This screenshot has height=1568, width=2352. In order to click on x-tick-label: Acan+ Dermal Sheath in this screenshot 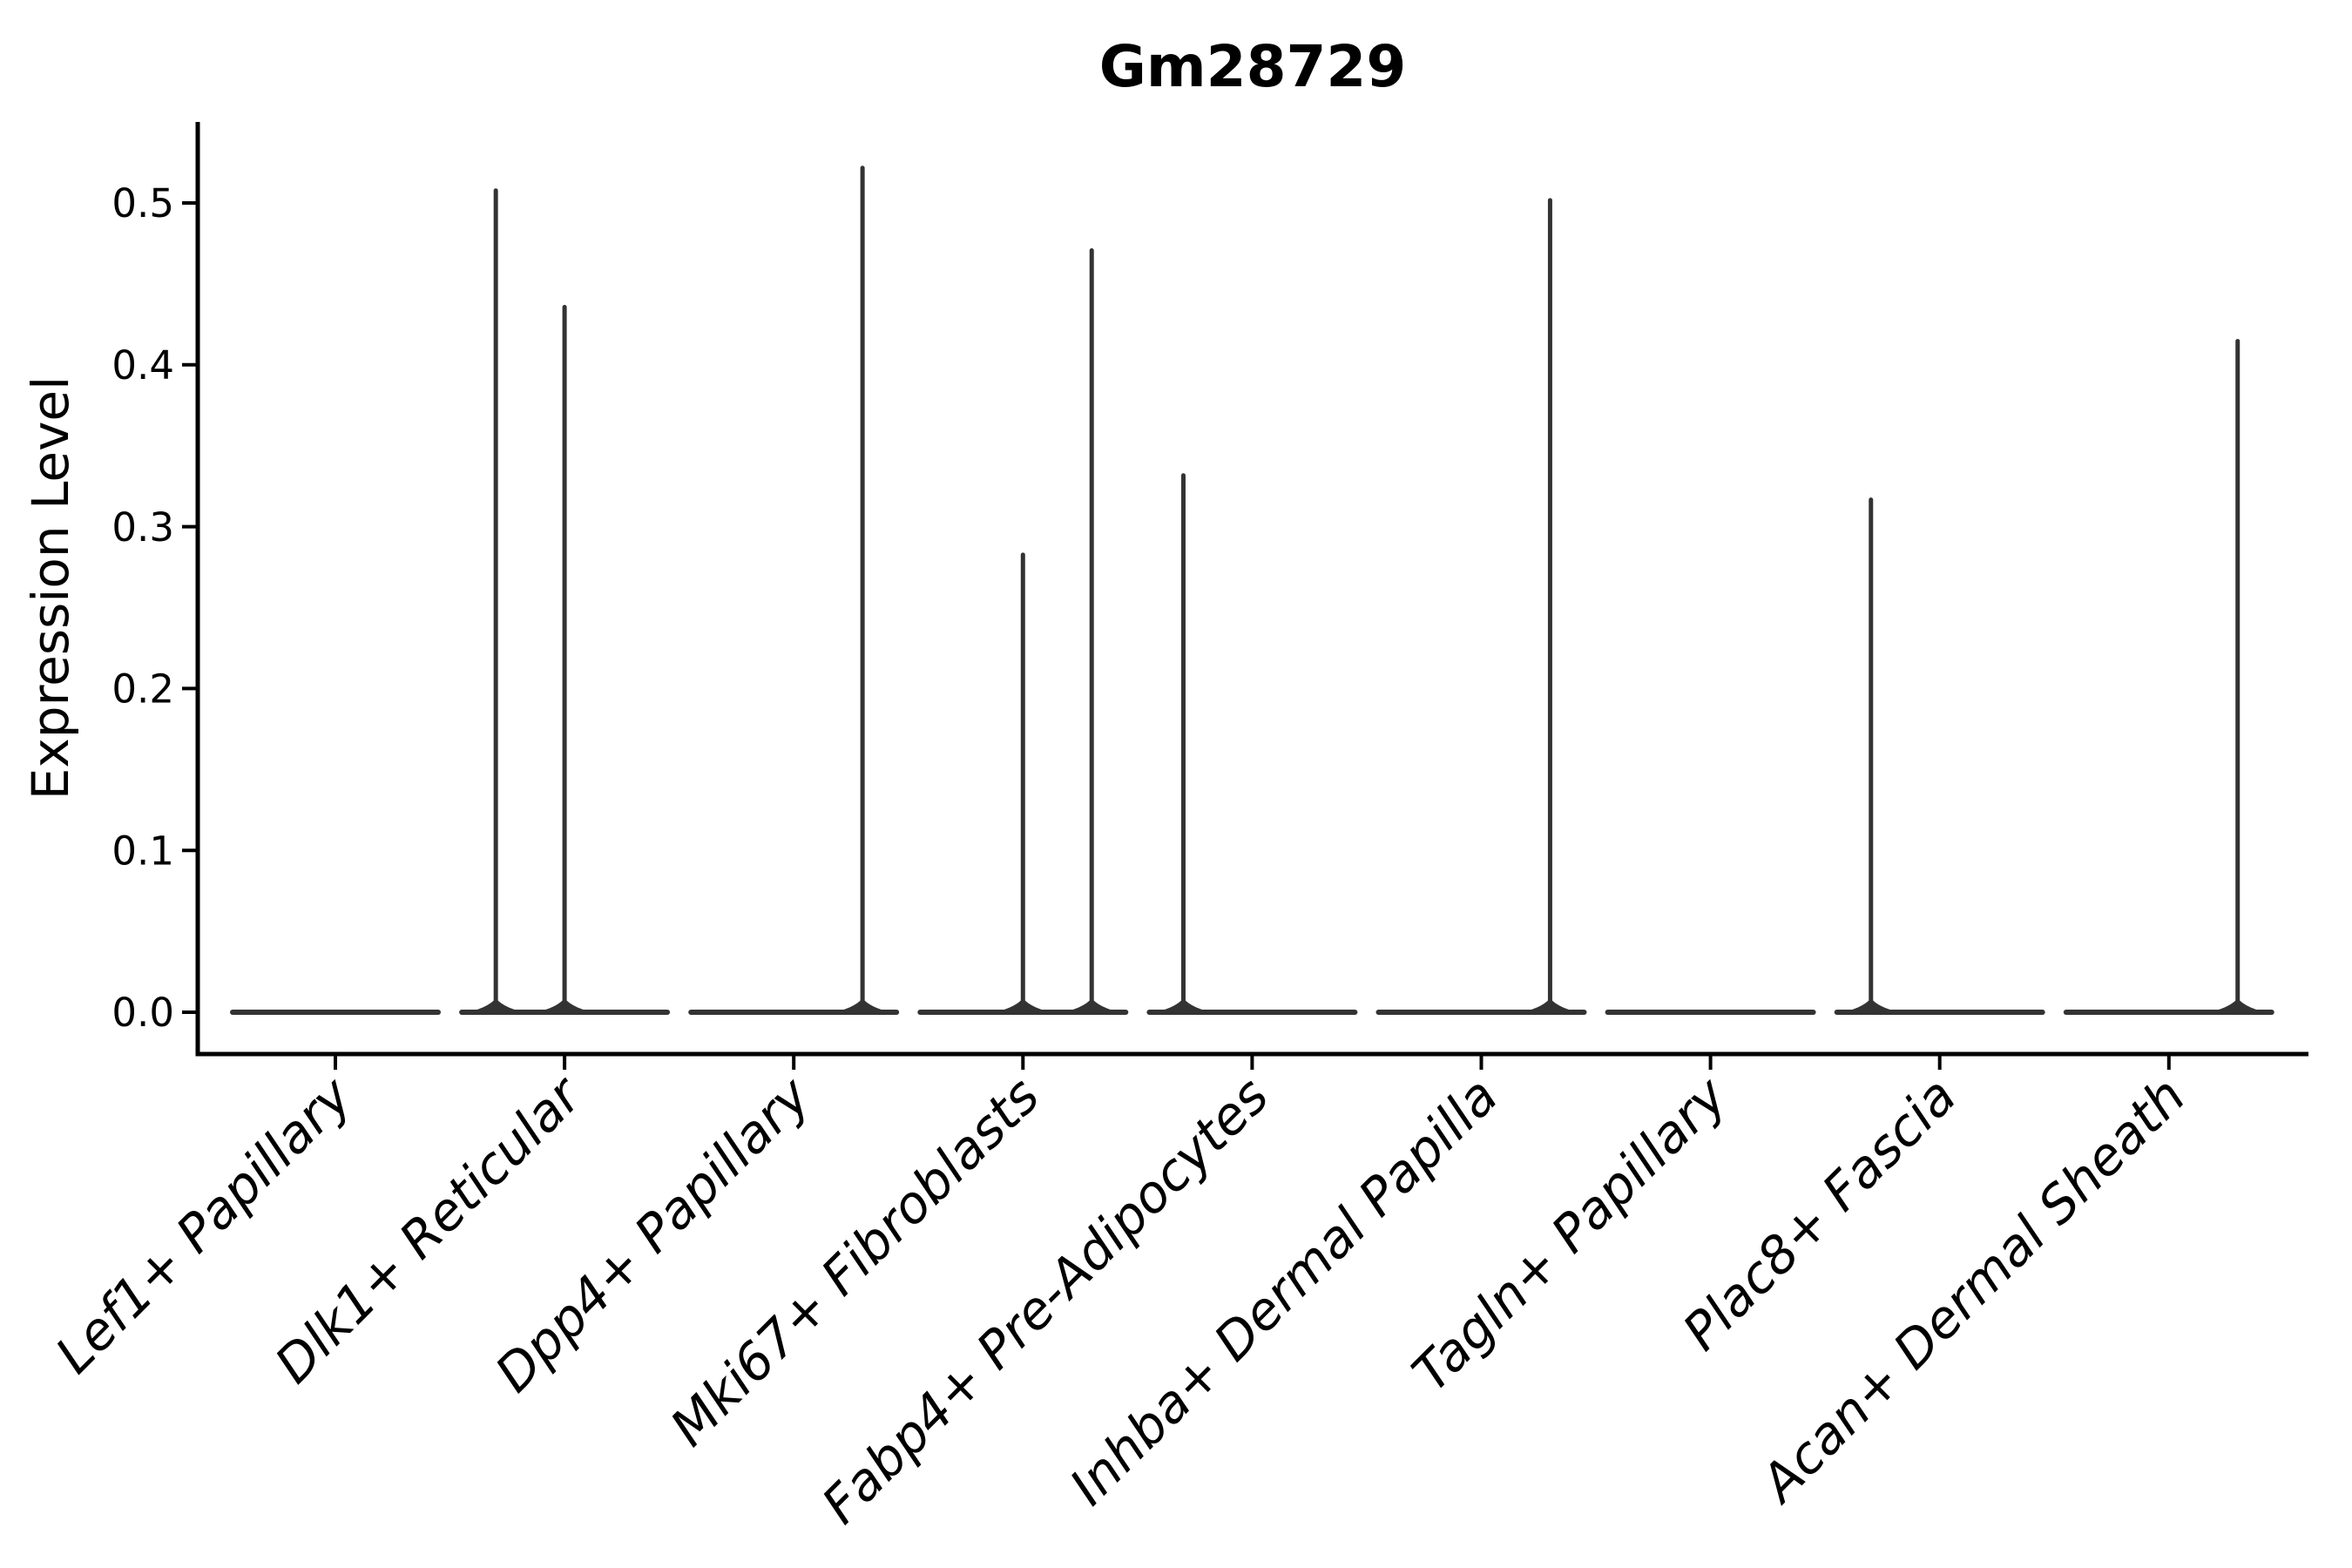, I will do `click(1972, 1290)`.